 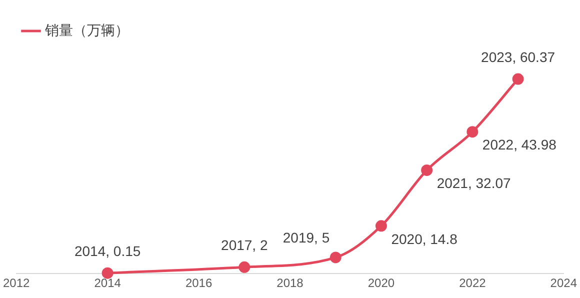 I want to click on legend-label: 销量（万辆）, so click(x=86, y=30).